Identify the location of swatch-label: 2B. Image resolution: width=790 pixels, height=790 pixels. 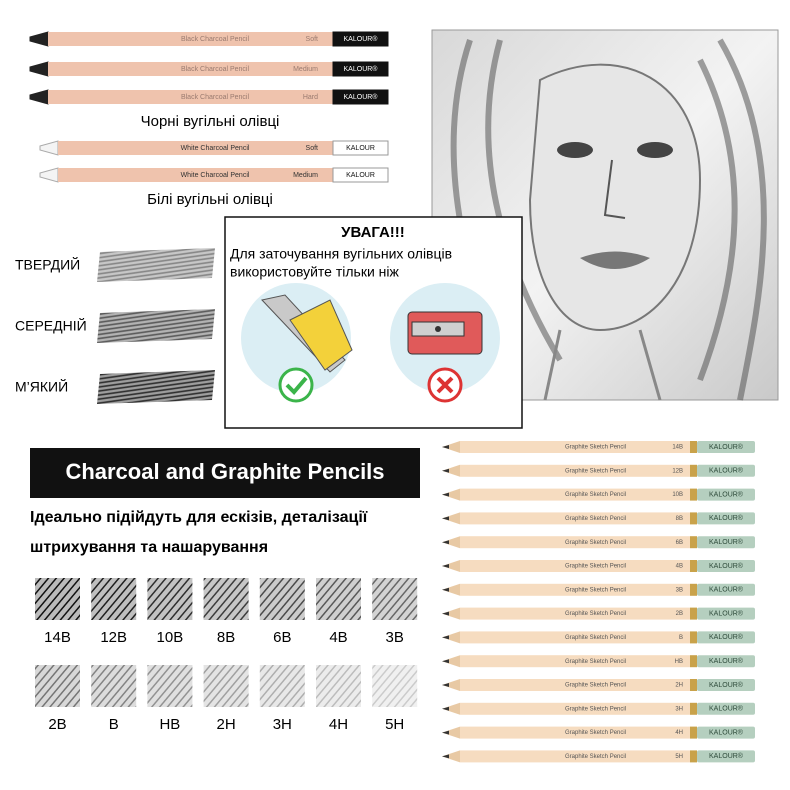
(57, 724).